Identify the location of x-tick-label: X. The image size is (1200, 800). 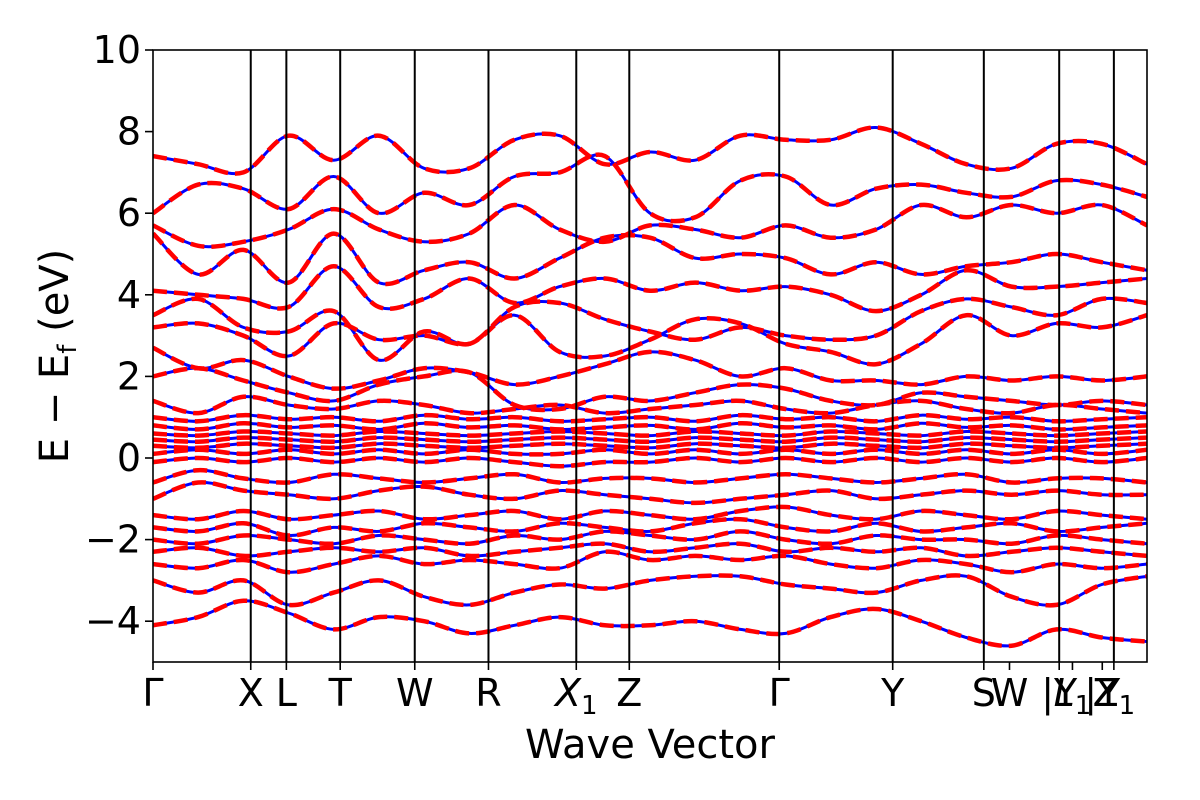
(251, 693).